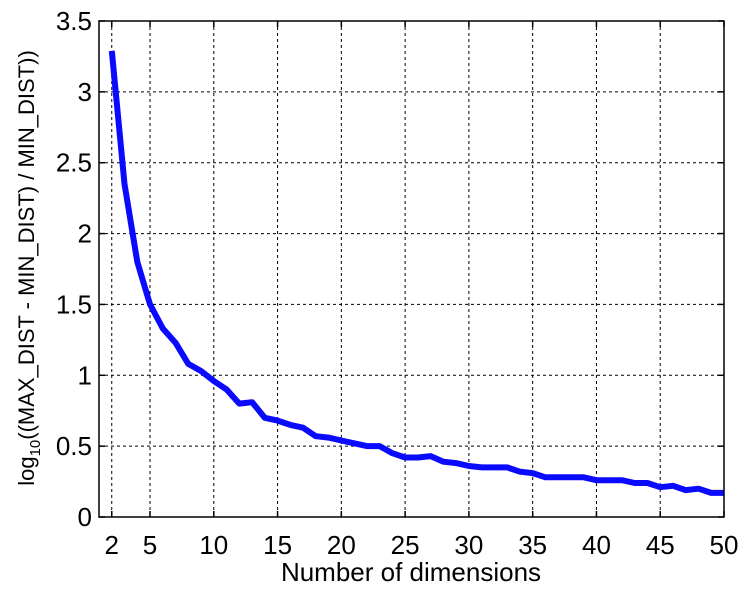 The width and height of the screenshot is (746, 590). Describe the element at coordinates (85, 234) in the screenshot. I see `y-tick-label: 2` at that location.